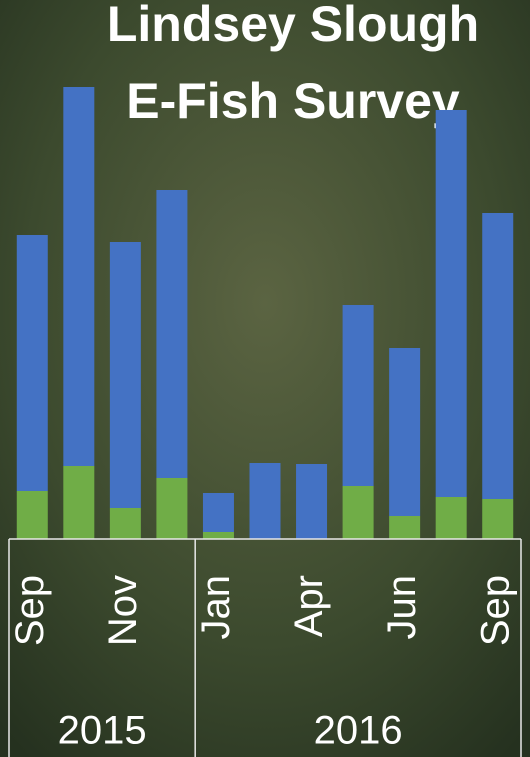 The width and height of the screenshot is (530, 757). Describe the element at coordinates (123, 610) in the screenshot. I see `x-tick-label: Nov` at that location.